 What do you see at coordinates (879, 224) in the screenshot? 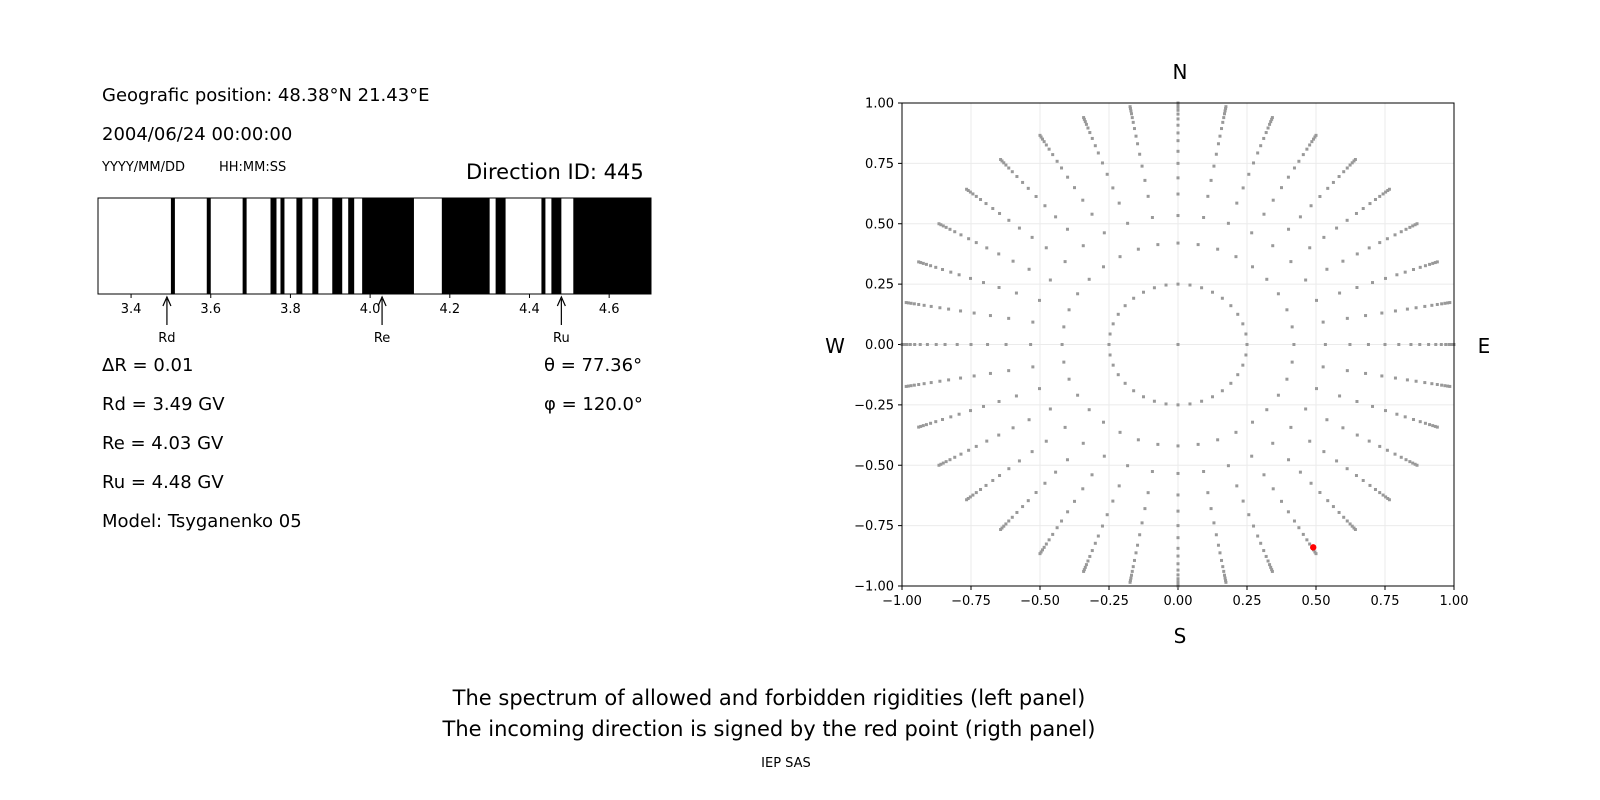
I see `y-tick-label: 0.50` at bounding box center [879, 224].